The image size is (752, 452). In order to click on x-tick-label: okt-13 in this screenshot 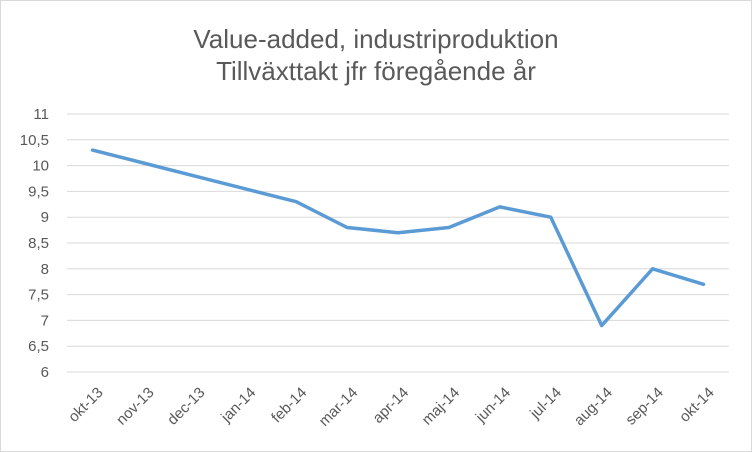, I will do `click(86, 405)`.